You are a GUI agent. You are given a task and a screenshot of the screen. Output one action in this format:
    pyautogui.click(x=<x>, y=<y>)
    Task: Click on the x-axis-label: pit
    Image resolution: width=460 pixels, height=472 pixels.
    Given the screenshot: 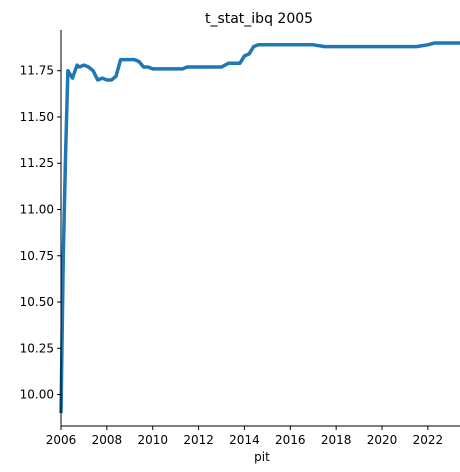 What is the action you would take?
    pyautogui.click(x=262, y=457)
    